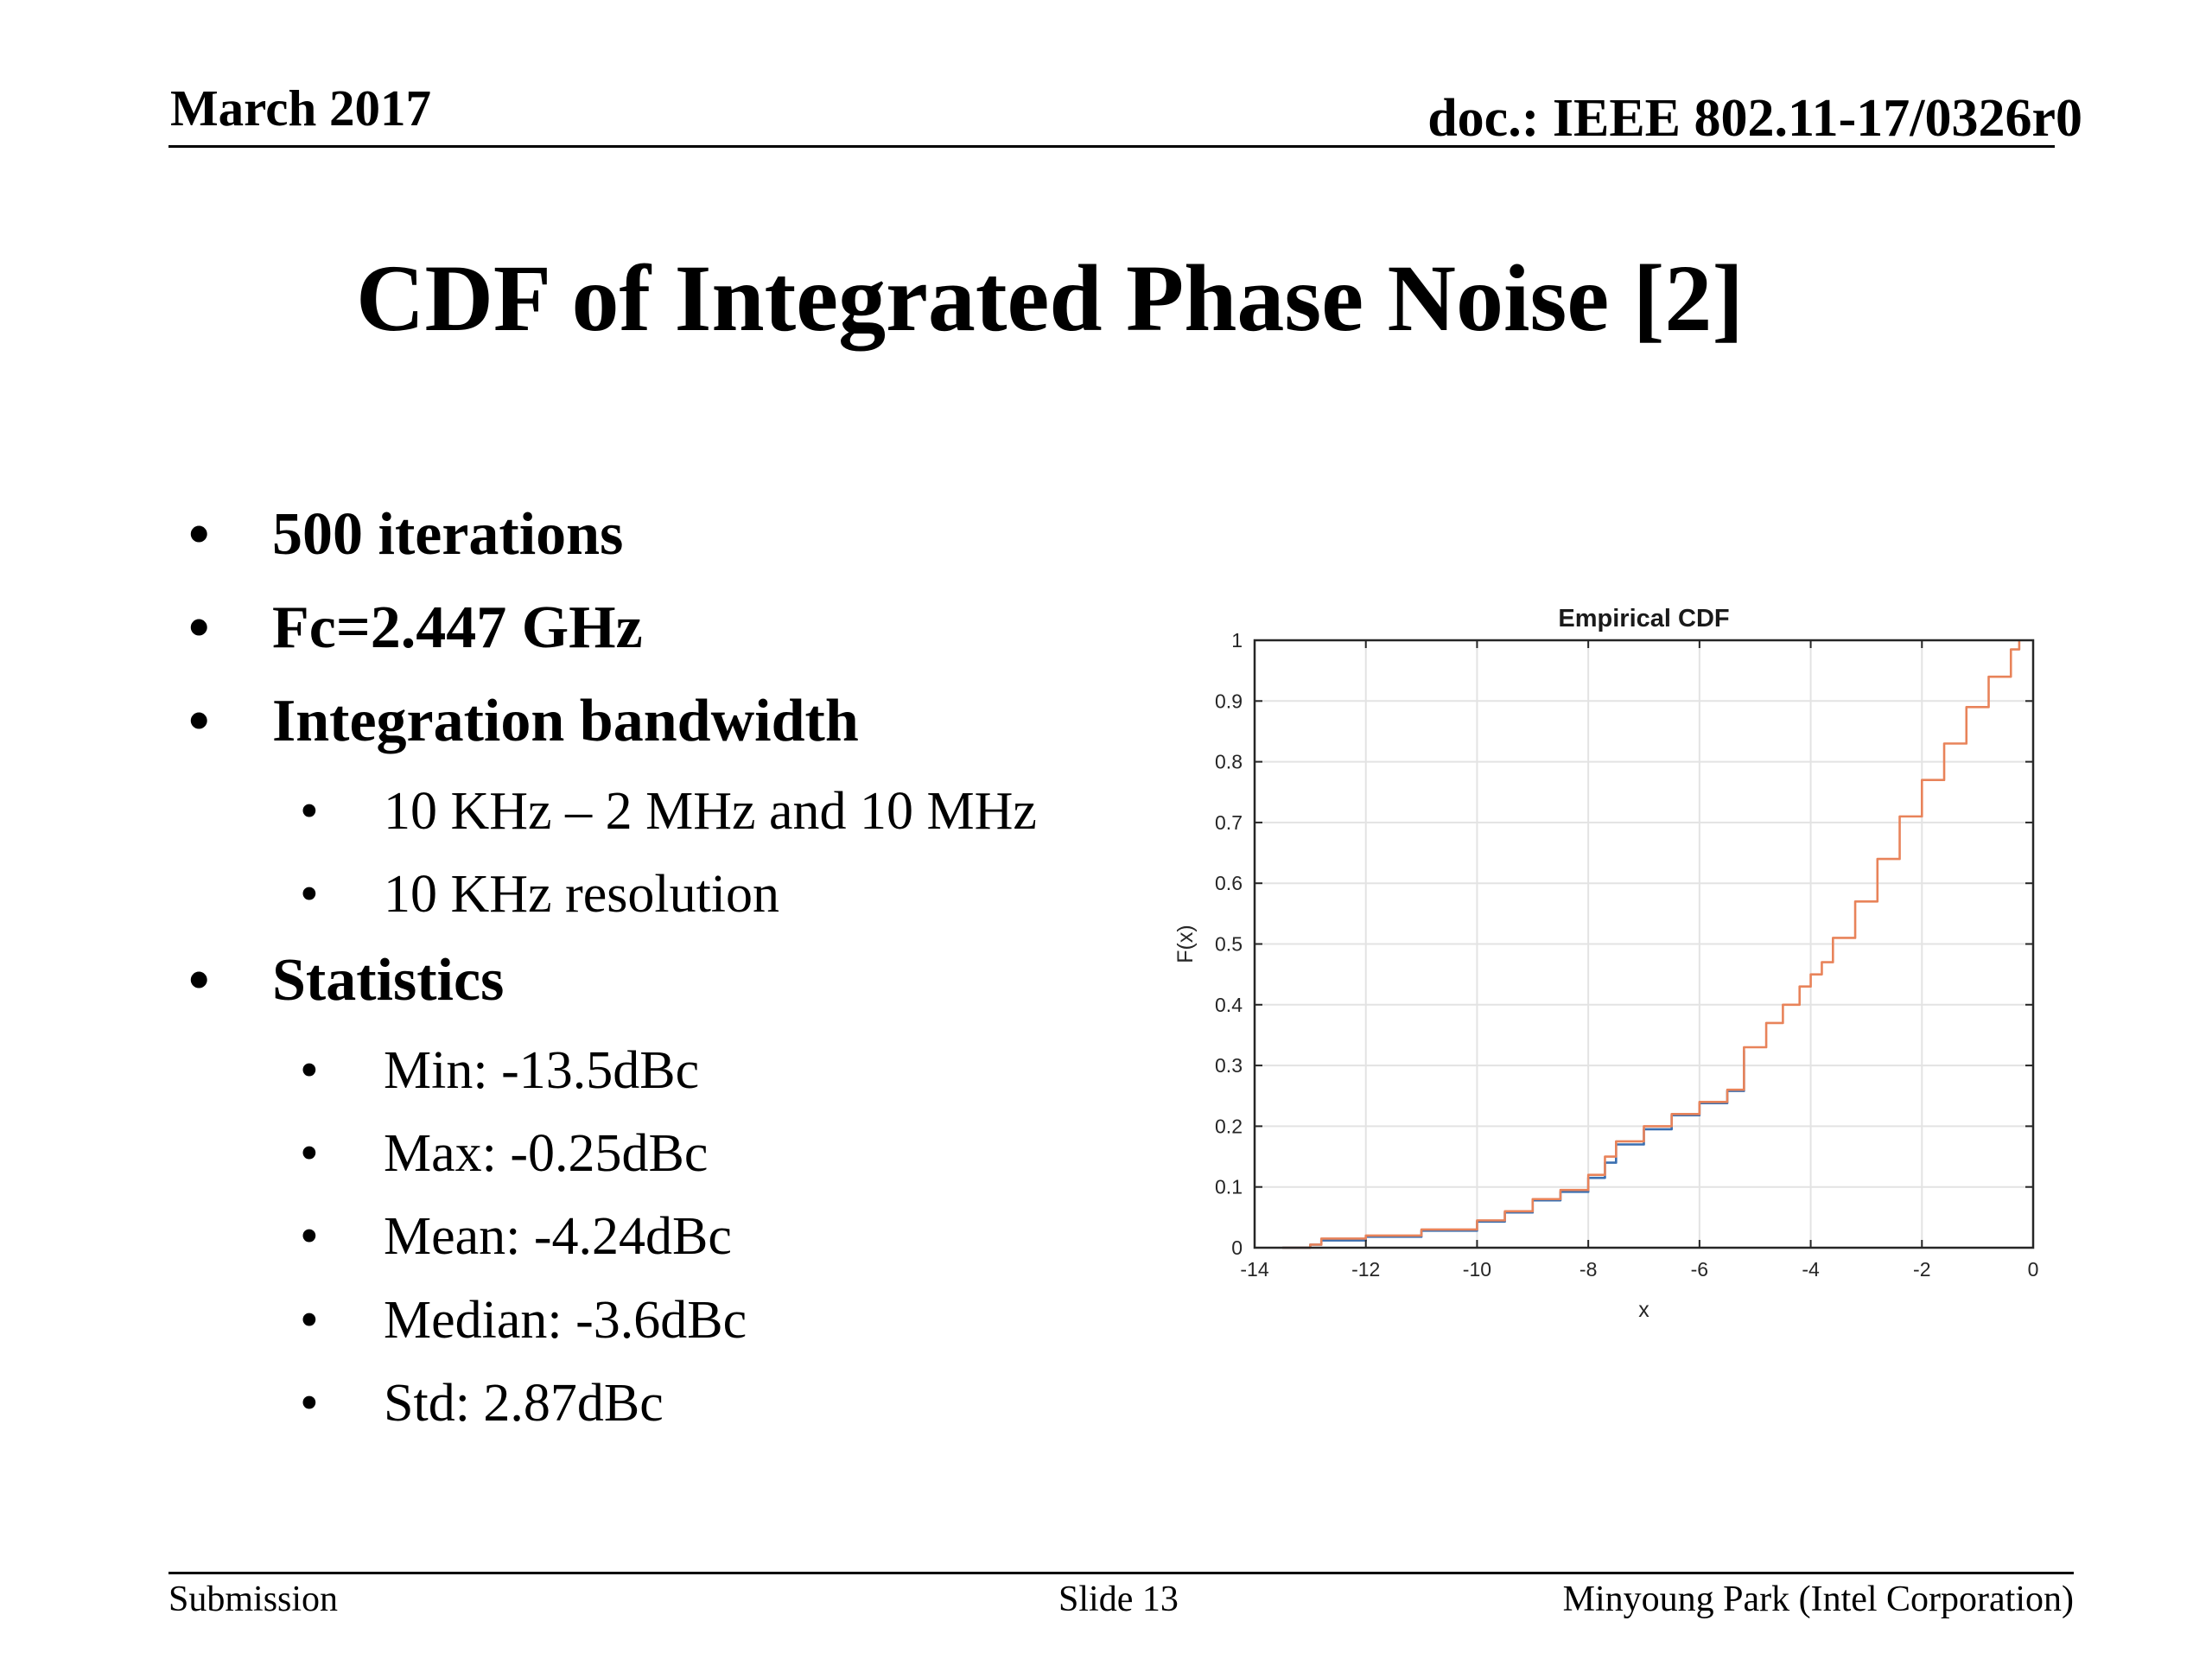  What do you see at coordinates (448, 534) in the screenshot?
I see `bullet-text: 500 iterations` at bounding box center [448, 534].